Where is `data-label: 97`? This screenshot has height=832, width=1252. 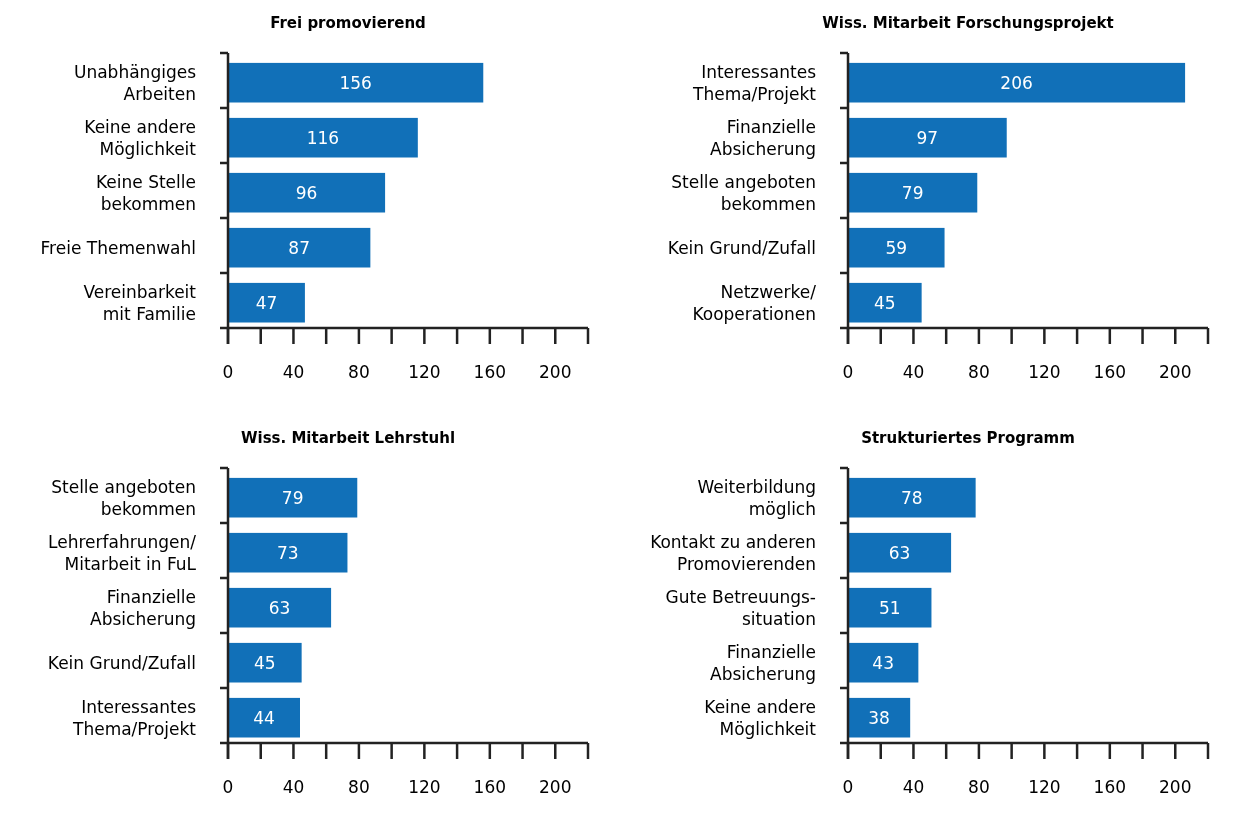 data-label: 97 is located at coordinates (927, 137).